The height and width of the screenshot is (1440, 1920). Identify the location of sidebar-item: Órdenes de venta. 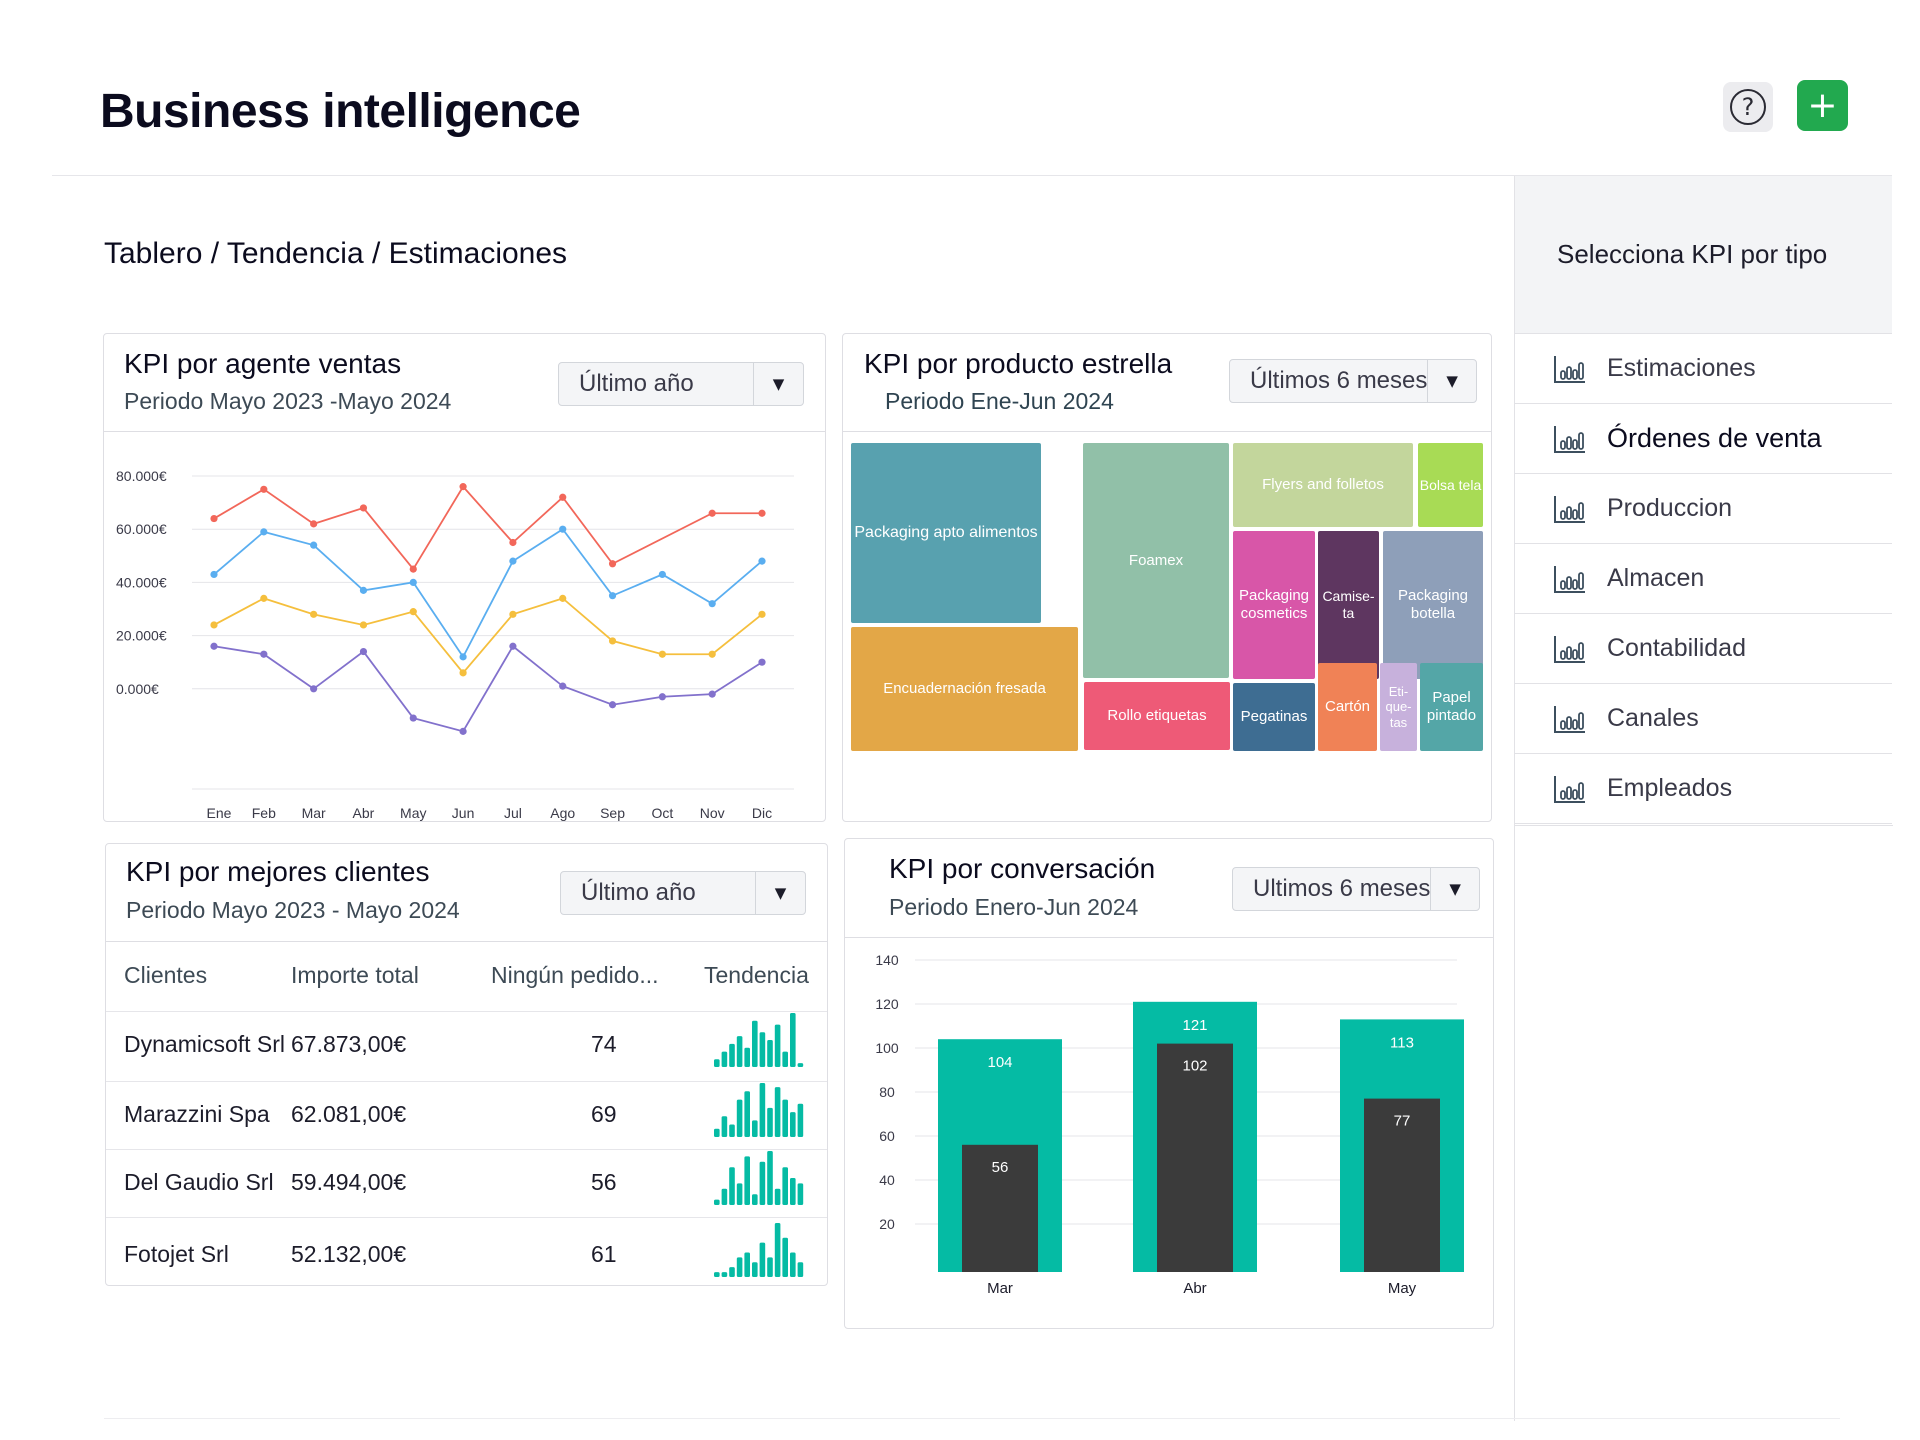
(1703, 439).